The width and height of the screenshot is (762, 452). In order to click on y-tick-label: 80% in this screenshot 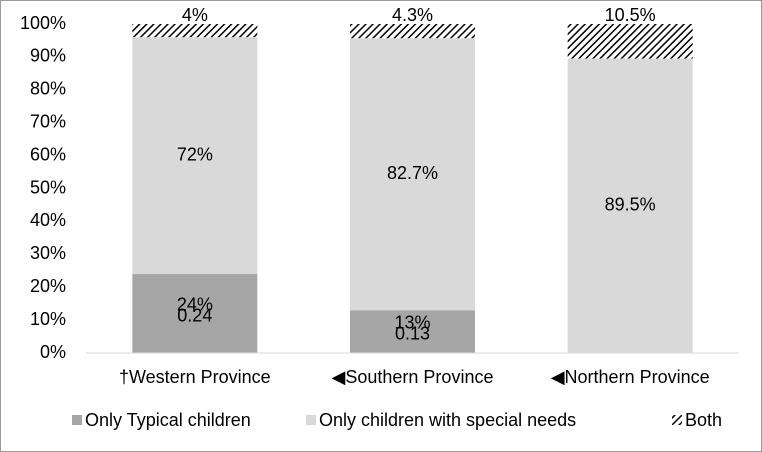, I will do `click(48, 89)`.